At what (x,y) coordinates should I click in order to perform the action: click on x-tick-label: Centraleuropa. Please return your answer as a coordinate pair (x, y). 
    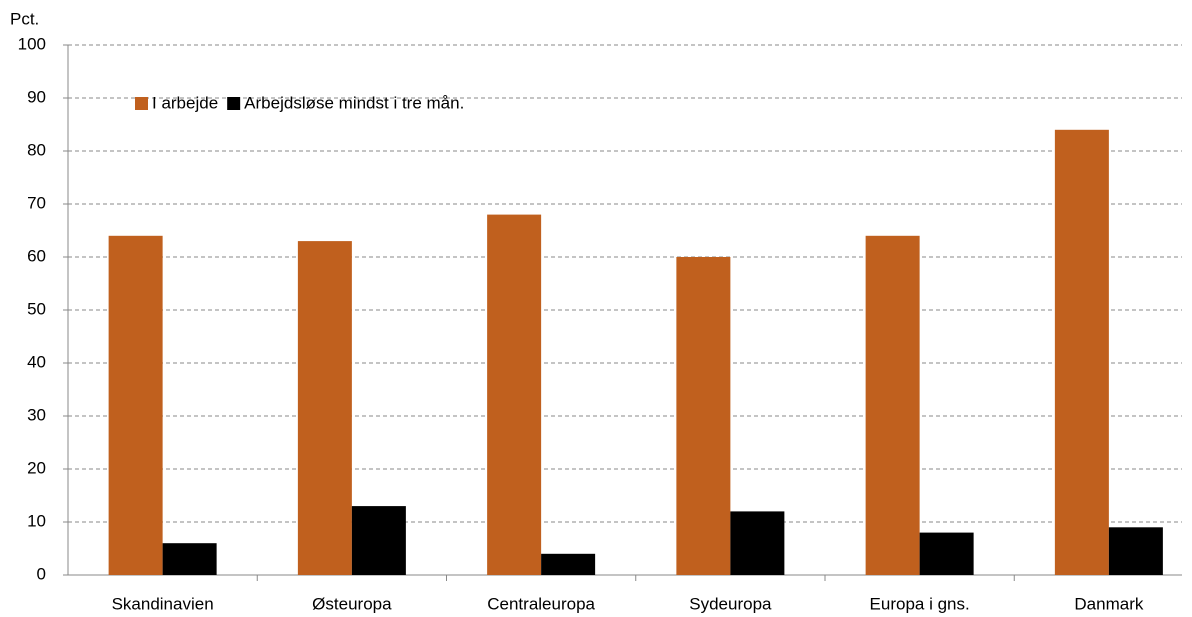
    Looking at the image, I should click on (541, 603).